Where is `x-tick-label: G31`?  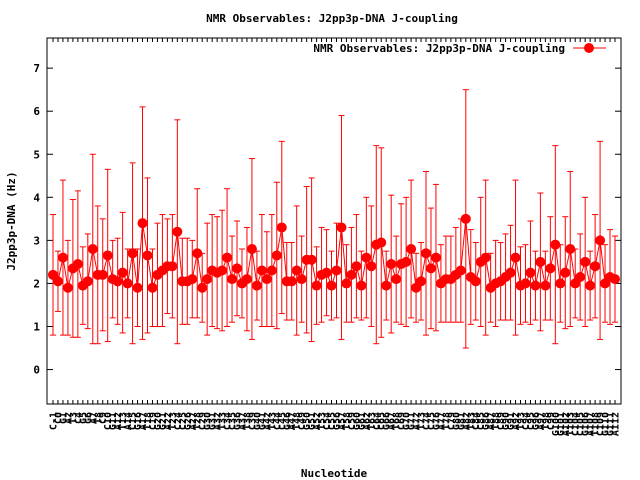
x-tick-label: G31 is located at coordinates (213, 421).